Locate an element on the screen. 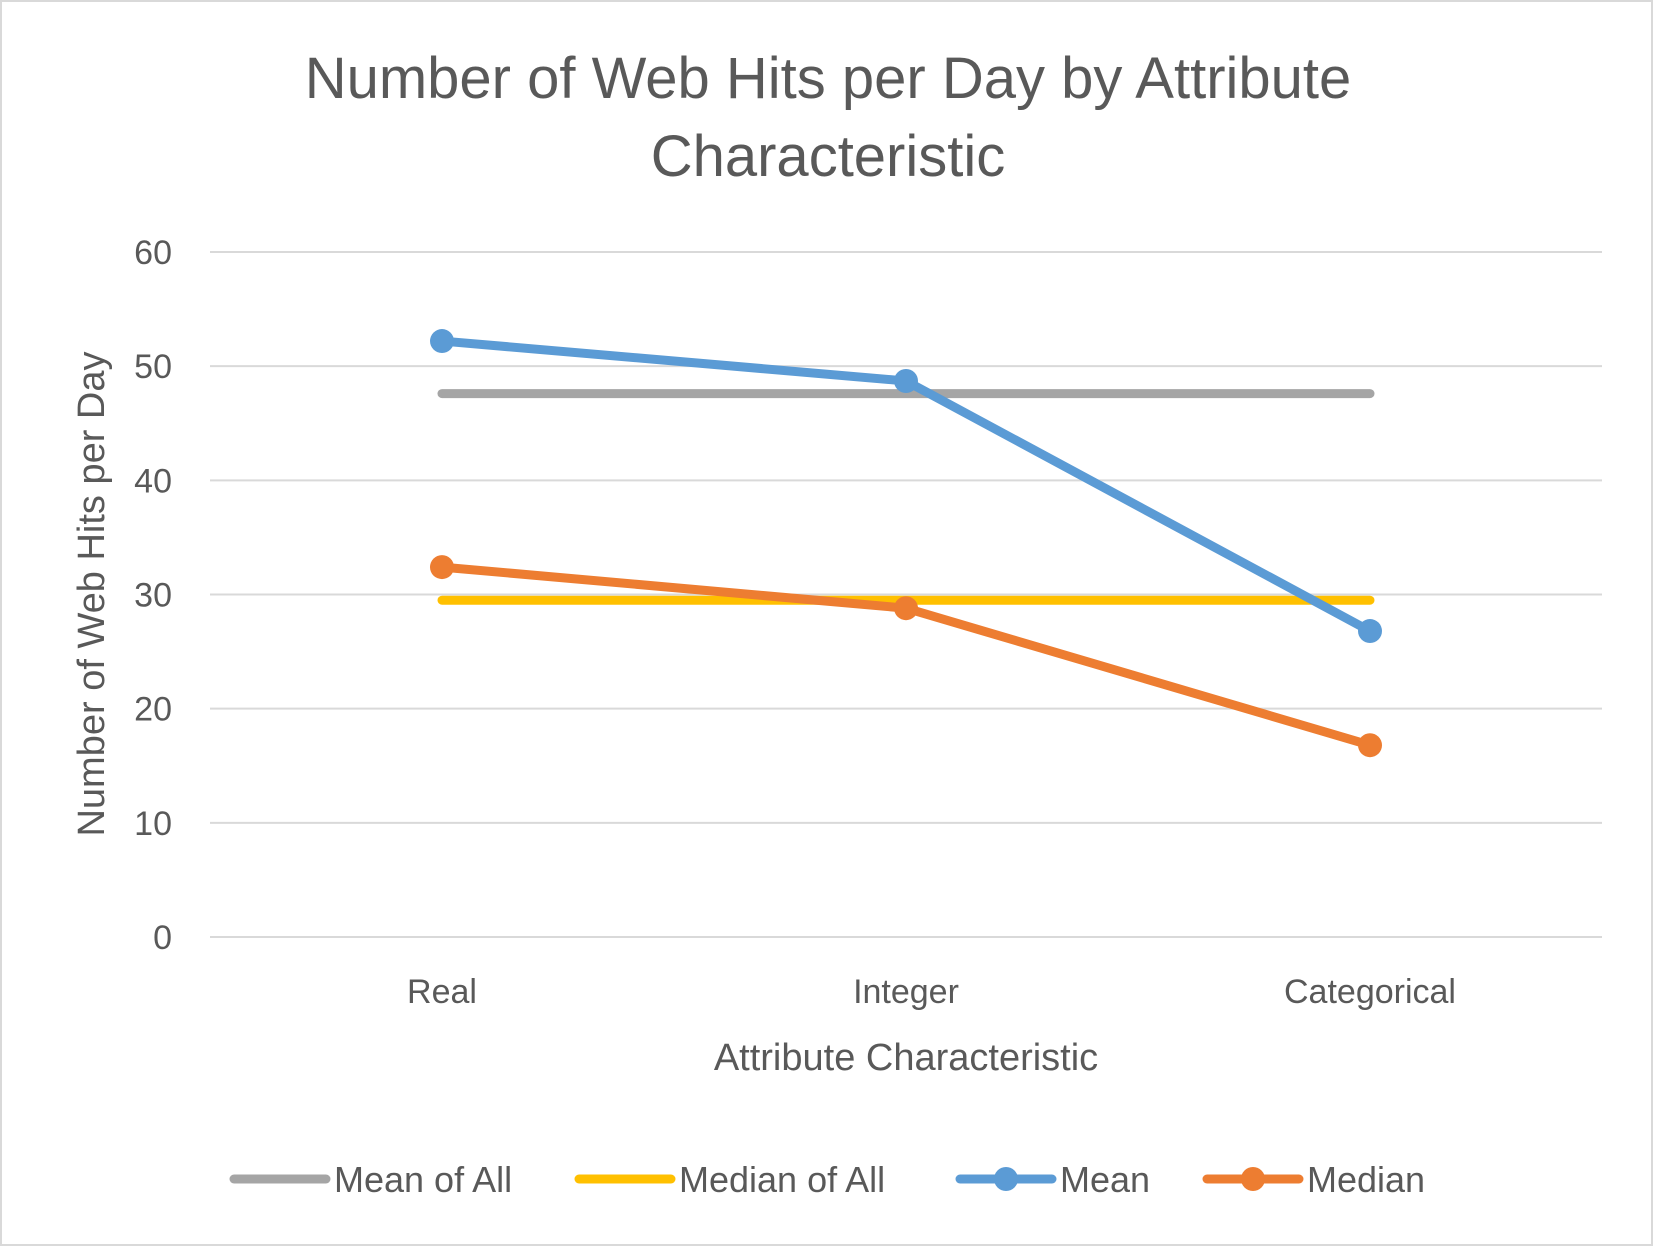 The height and width of the screenshot is (1246, 1653). y-axis-ticks: 0 10 20 30 40 50 60 is located at coordinates (153, 595).